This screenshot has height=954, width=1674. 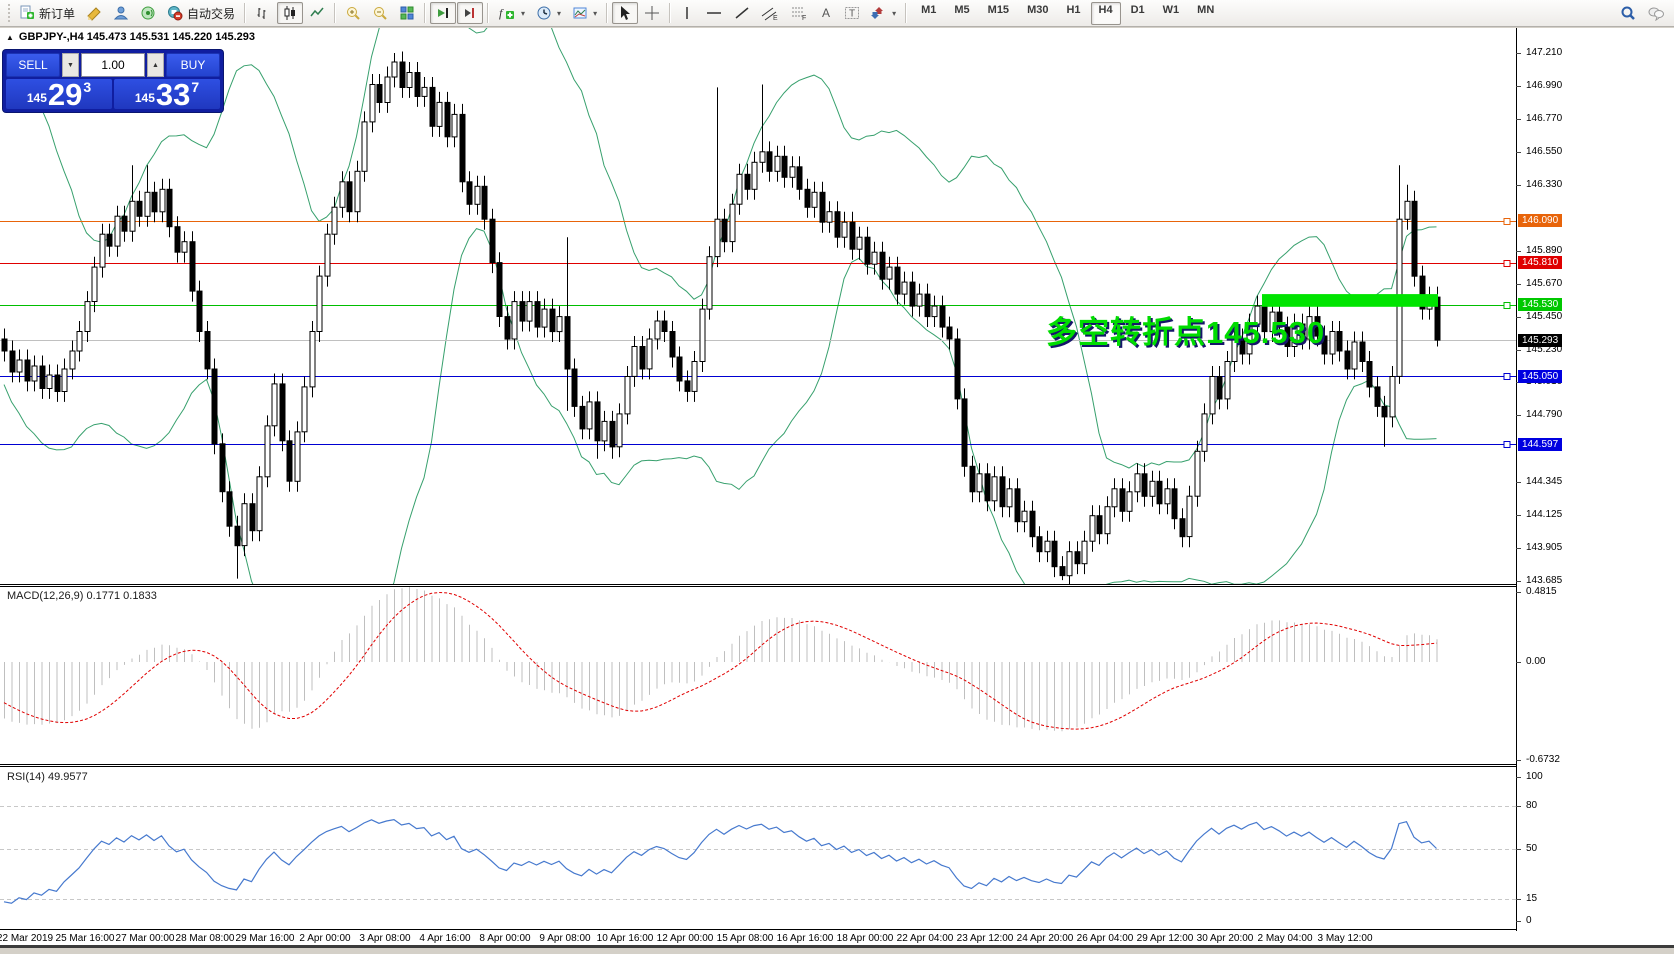 I want to click on chat-button, so click(x=1656, y=13).